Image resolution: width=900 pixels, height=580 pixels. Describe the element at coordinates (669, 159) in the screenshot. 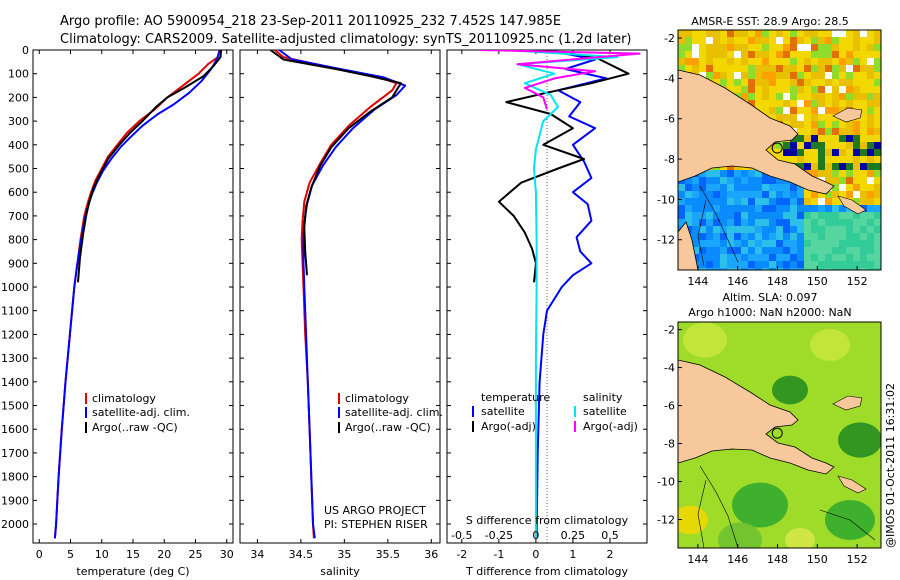

I see `map-y-tick-label: -8` at that location.